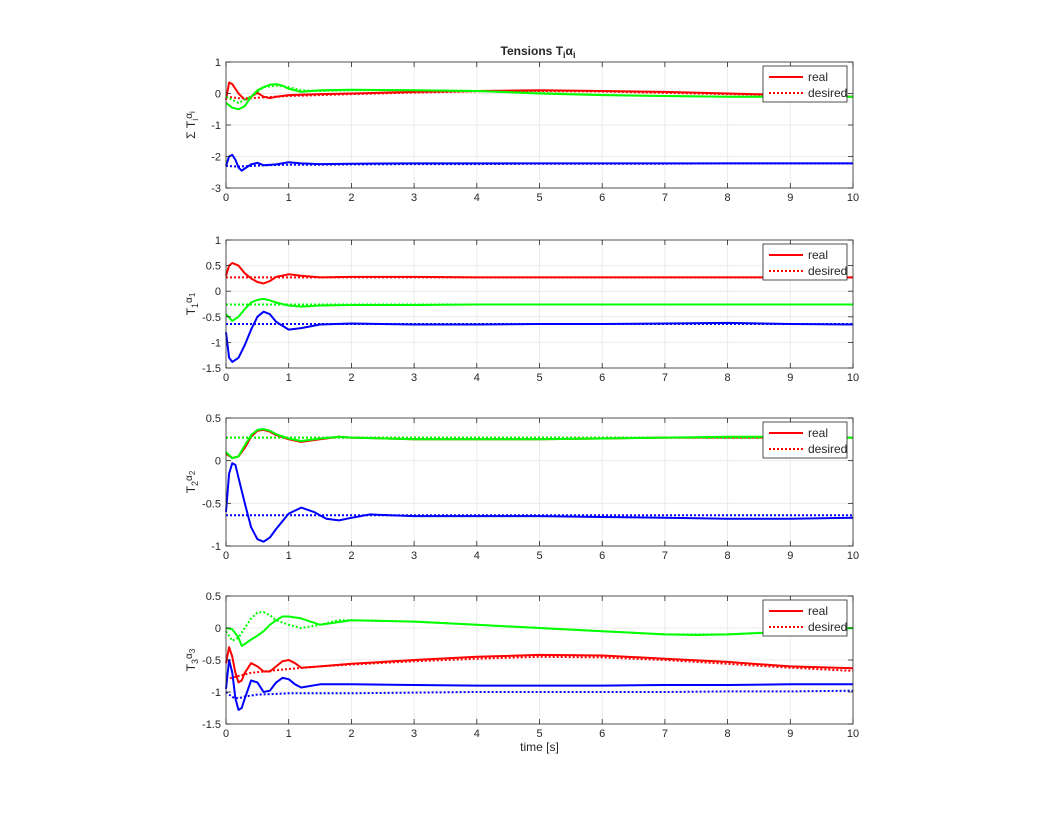 The width and height of the screenshot is (1053, 814). Describe the element at coordinates (538, 52) in the screenshot. I see `figure-title: Tensions Tiαi` at that location.